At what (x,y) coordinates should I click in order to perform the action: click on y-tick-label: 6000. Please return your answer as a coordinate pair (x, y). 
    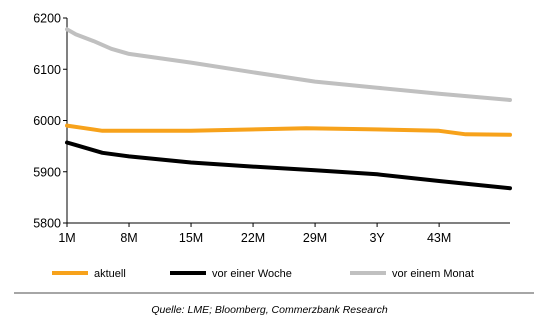
    Looking at the image, I should click on (47, 121).